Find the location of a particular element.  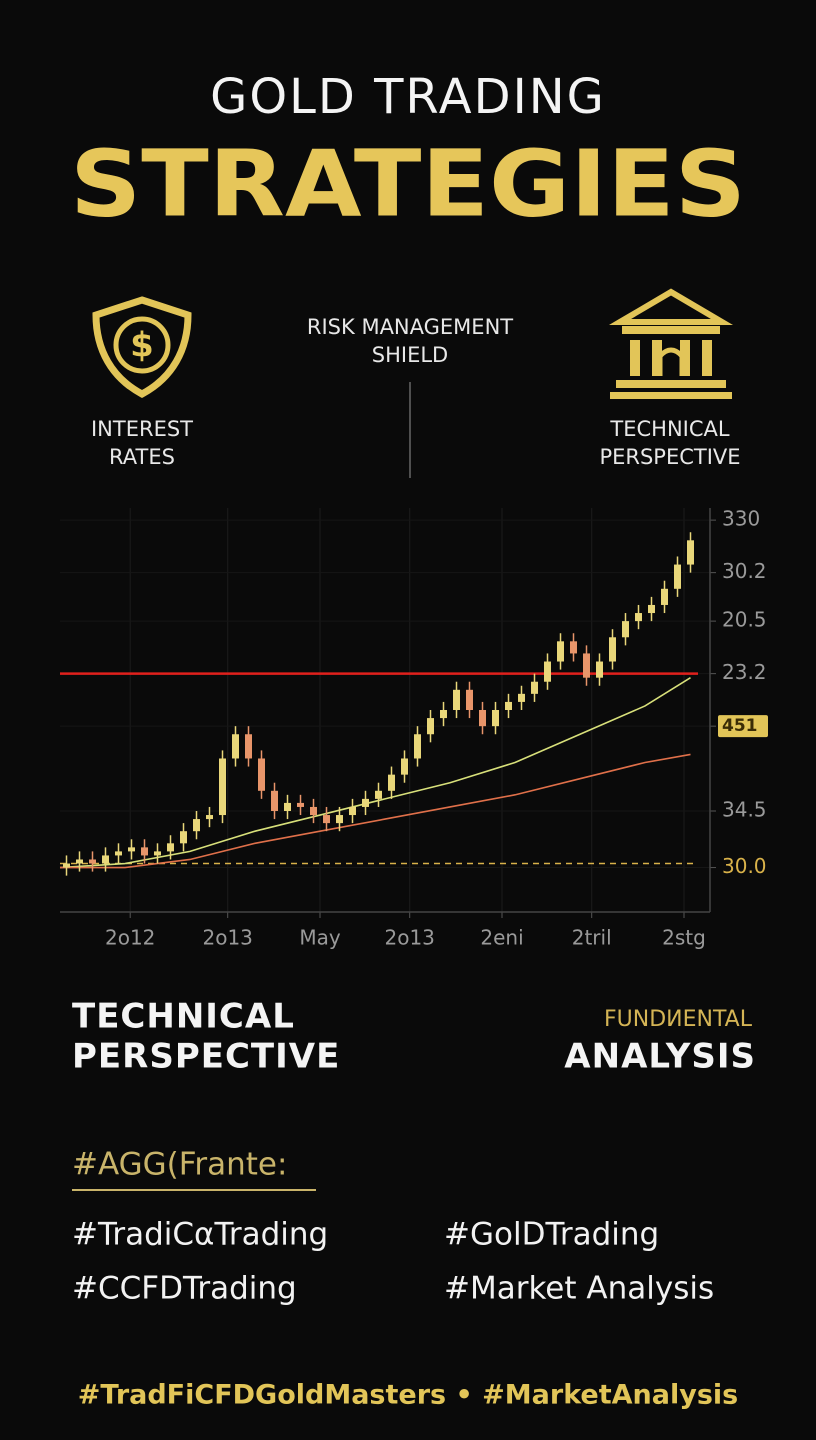

section-title: TECHNICAL is located at coordinates (183, 1017).